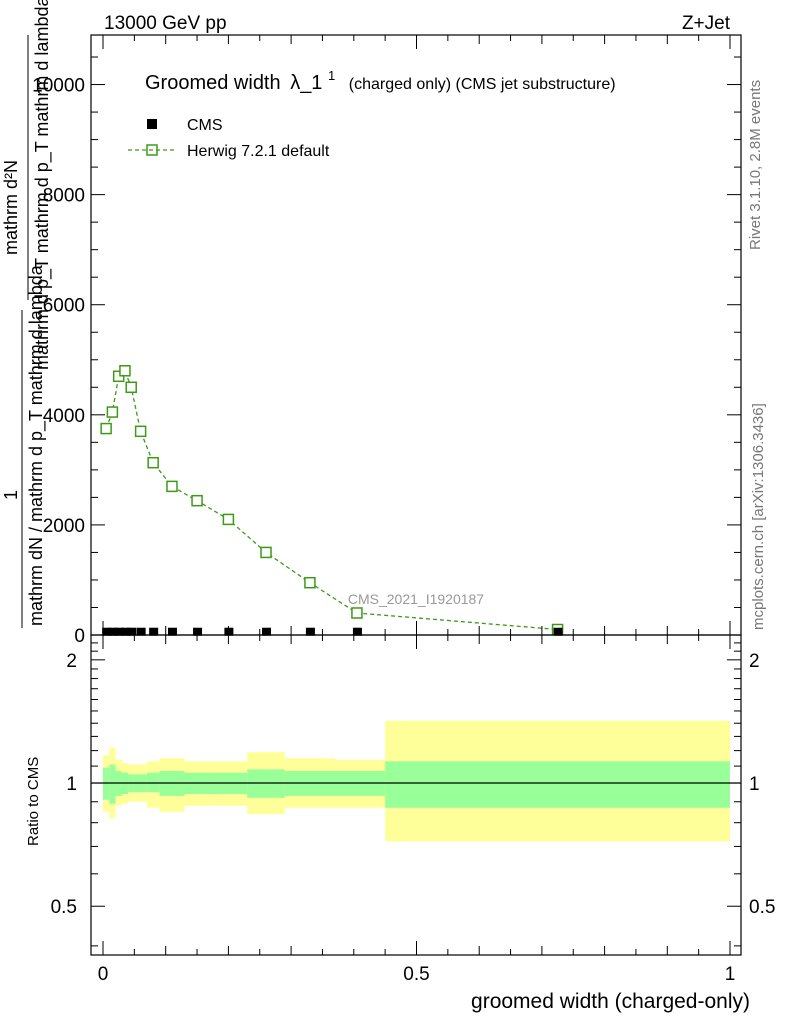  Describe the element at coordinates (758, 516) in the screenshot. I see `mcplots-credit-label: mcplots.cern.ch [arXiv:1306.3436]` at that location.